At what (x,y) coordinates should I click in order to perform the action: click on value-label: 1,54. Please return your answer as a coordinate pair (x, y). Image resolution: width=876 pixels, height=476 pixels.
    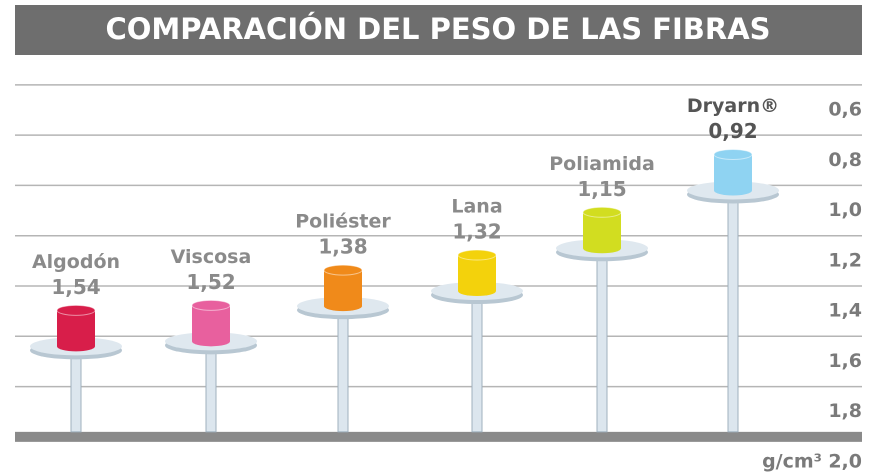
    Looking at the image, I should click on (75, 287).